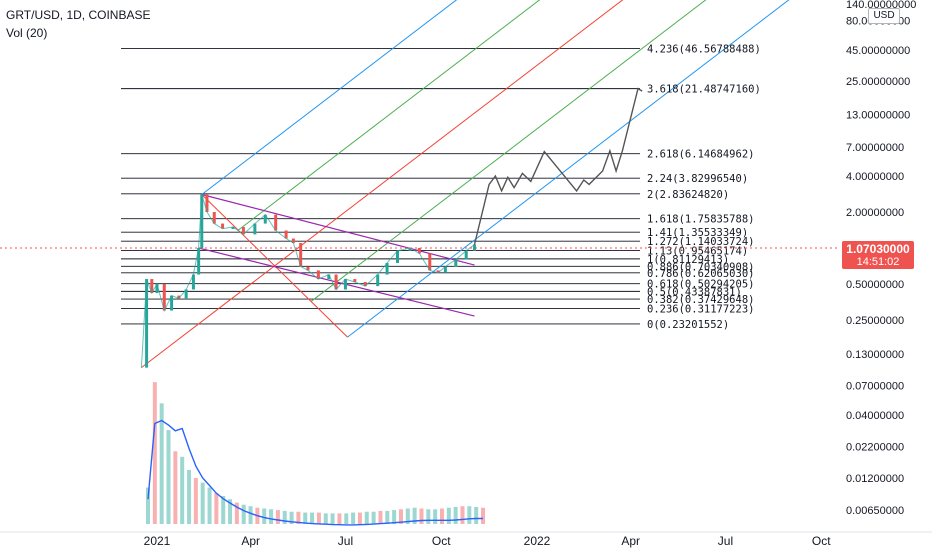 This screenshot has height=550, width=932. Describe the element at coordinates (78, 15) in the screenshot. I see `symbol-title: GRT/USD, 1D, COINBASE` at that location.